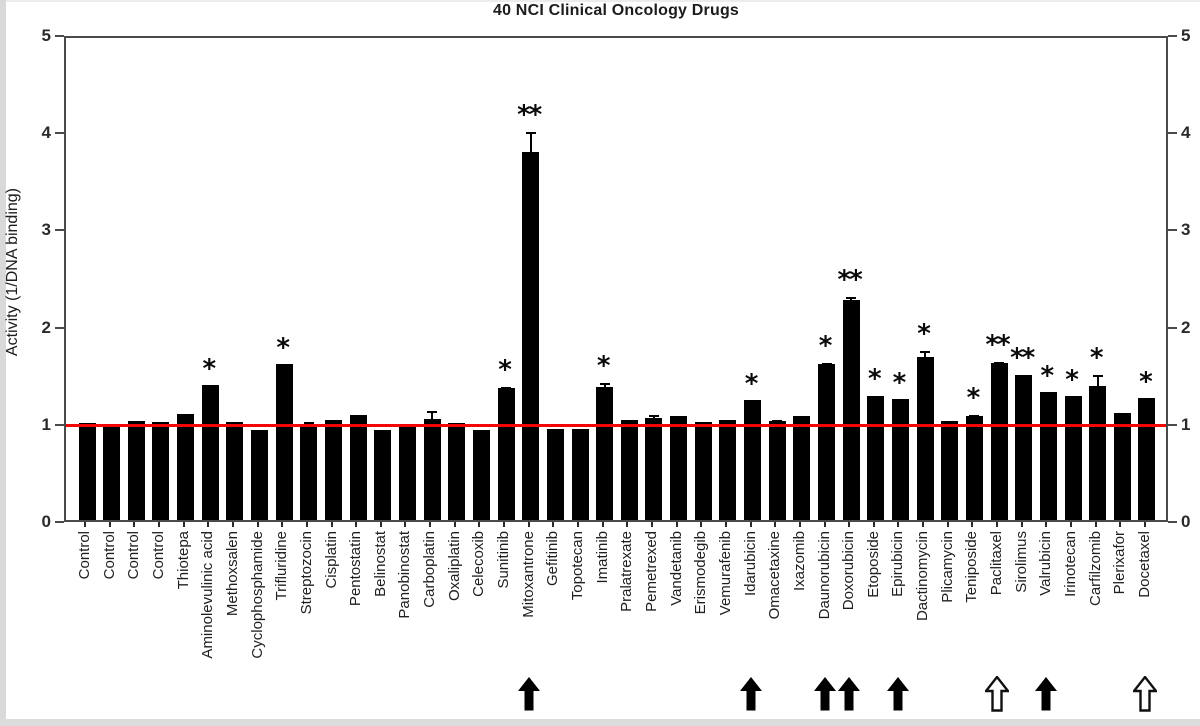 This screenshot has width=1200, height=726. What do you see at coordinates (799, 561) in the screenshot?
I see `x-label-ixazomib: Ixazomib` at bounding box center [799, 561].